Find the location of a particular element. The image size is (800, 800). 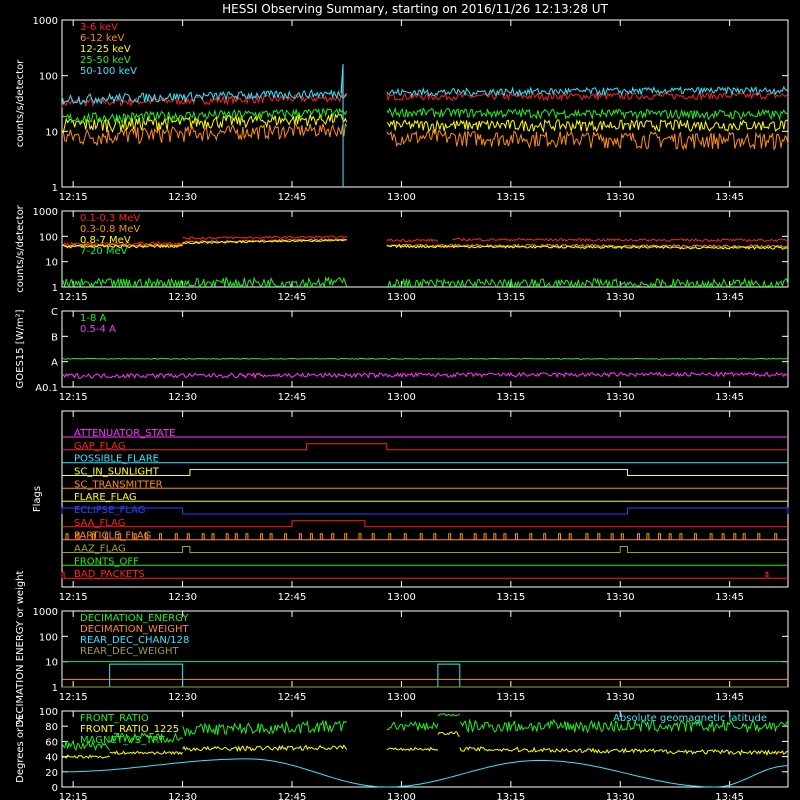

legend-entry: 7-20 MeV is located at coordinates (104, 251).